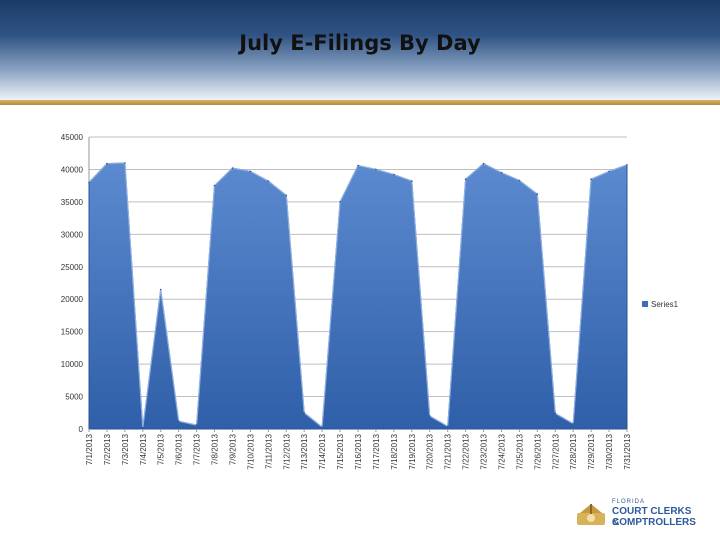 The image size is (720, 540). What do you see at coordinates (645, 304) in the screenshot?
I see `legend-swatch` at bounding box center [645, 304].